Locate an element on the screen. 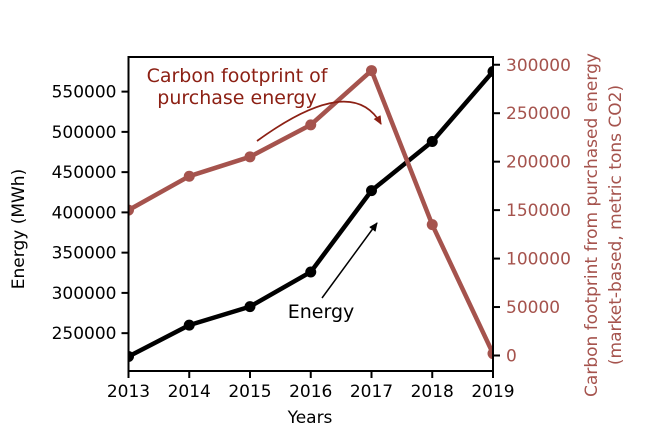 Image resolution: width=660 pixels, height=443 pixels. energy-point-2016 is located at coordinates (311, 272).